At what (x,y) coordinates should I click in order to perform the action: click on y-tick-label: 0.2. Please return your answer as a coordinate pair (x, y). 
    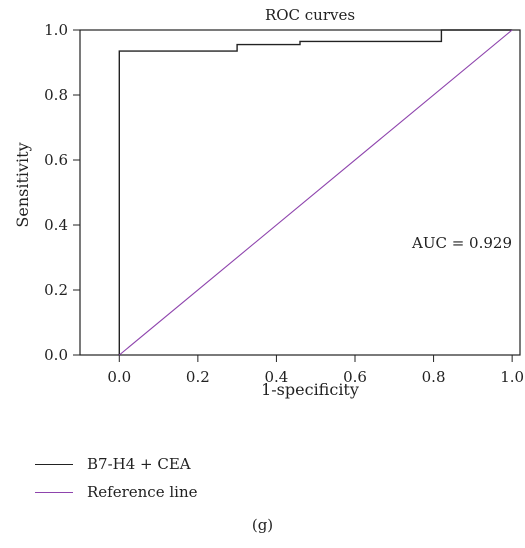
    Looking at the image, I should click on (56, 290).